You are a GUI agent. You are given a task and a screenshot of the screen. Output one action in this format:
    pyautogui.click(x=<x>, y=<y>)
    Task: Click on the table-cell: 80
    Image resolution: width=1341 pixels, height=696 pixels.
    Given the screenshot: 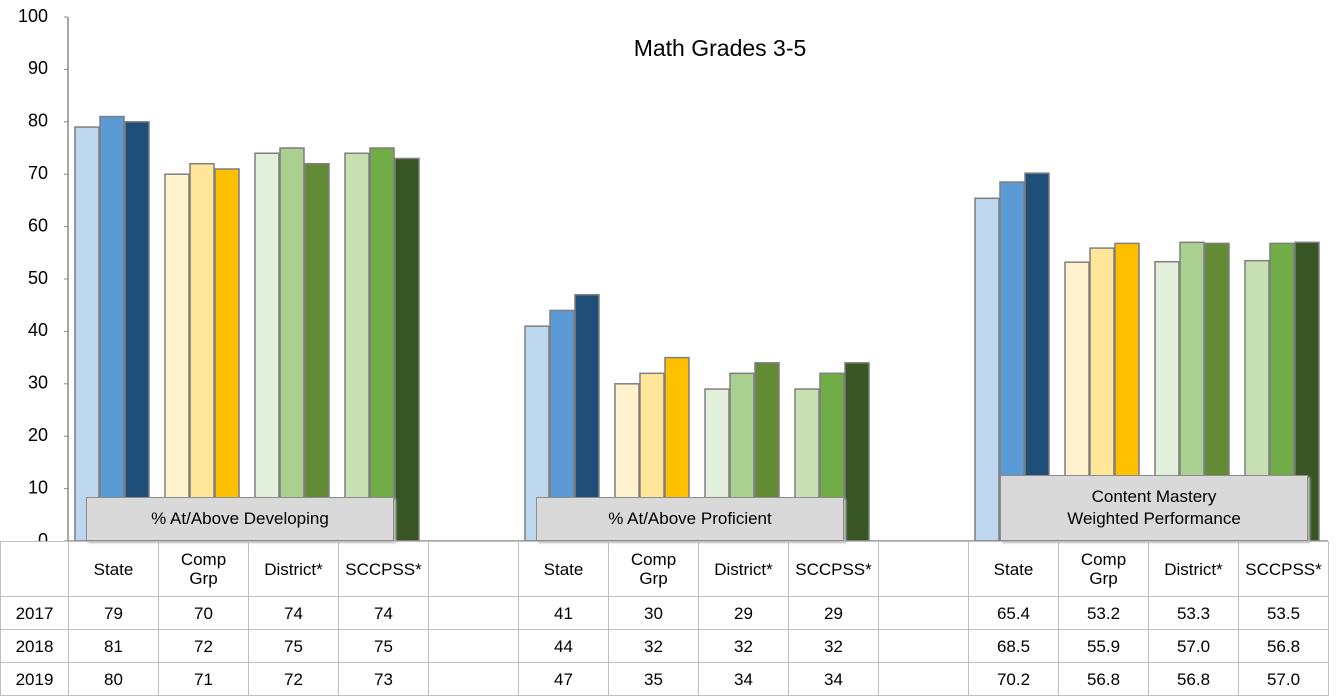 What is the action you would take?
    pyautogui.click(x=113, y=679)
    